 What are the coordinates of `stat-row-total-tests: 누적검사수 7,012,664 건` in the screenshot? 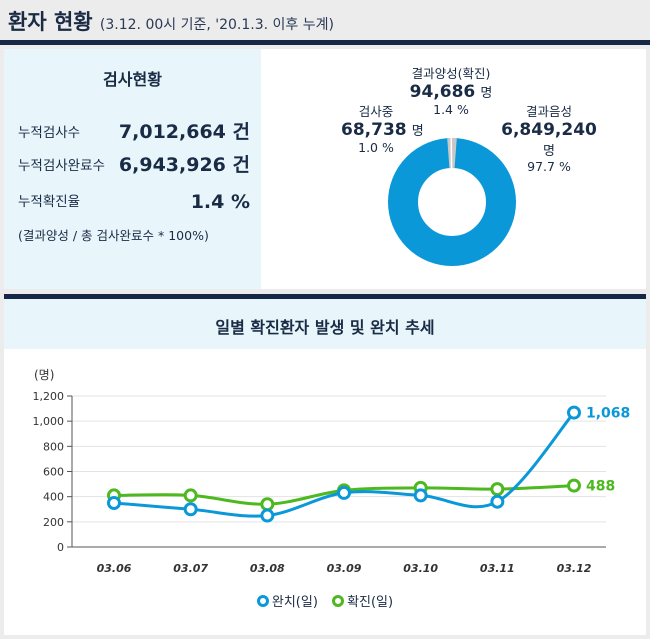 It's located at (134, 132).